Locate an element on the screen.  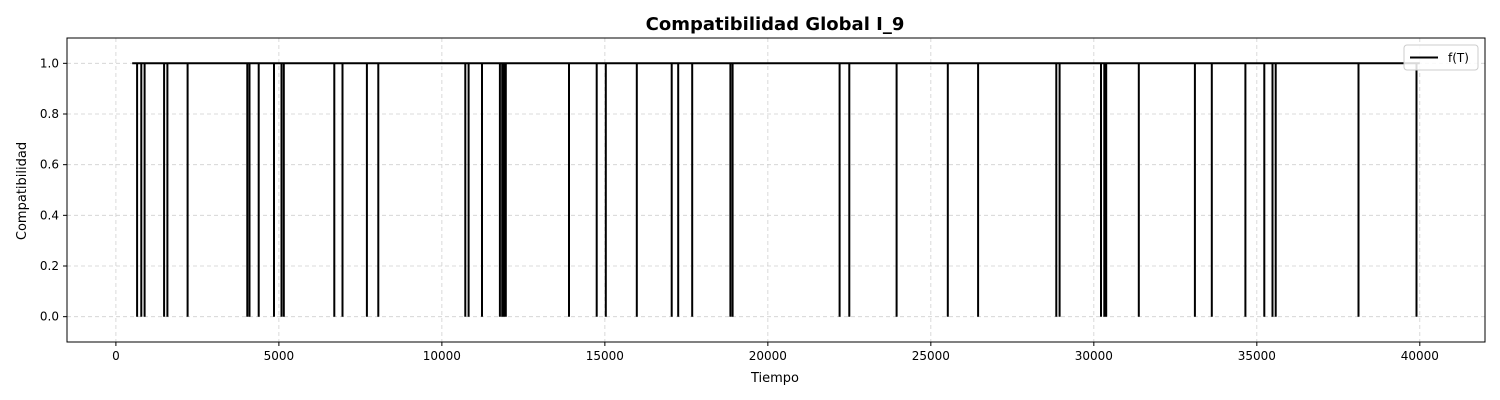
x-axis-label: Tiempo is located at coordinates (774, 378).